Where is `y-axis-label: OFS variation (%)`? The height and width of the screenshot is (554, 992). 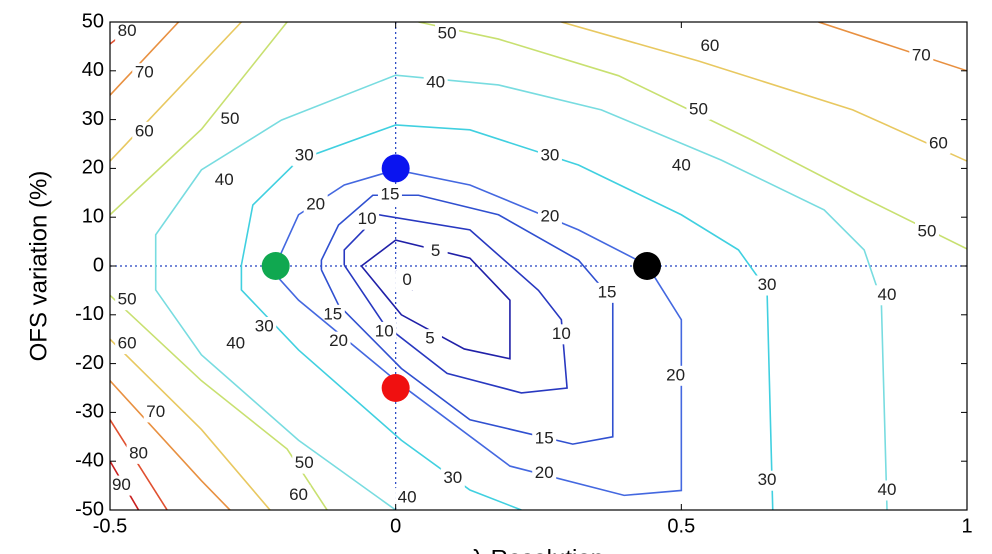
y-axis-label: OFS variation (%) is located at coordinates (38, 266).